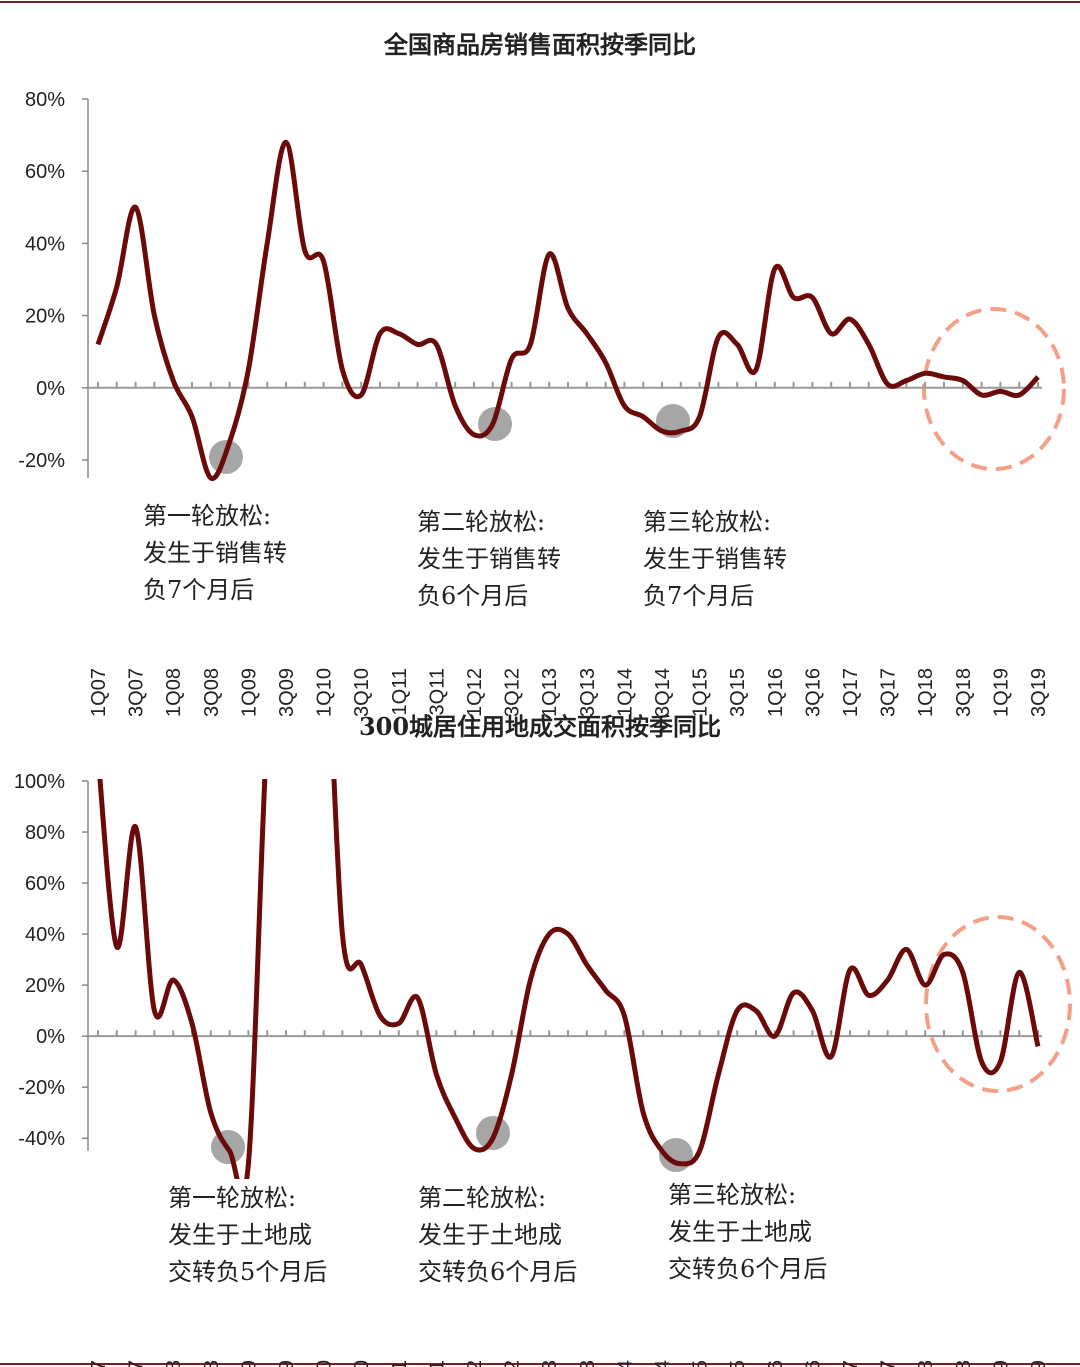 This screenshot has height=1367, width=1080. Describe the element at coordinates (539, 44) in the screenshot. I see `chart-title: 全国商品房销售面积按季同比` at that location.